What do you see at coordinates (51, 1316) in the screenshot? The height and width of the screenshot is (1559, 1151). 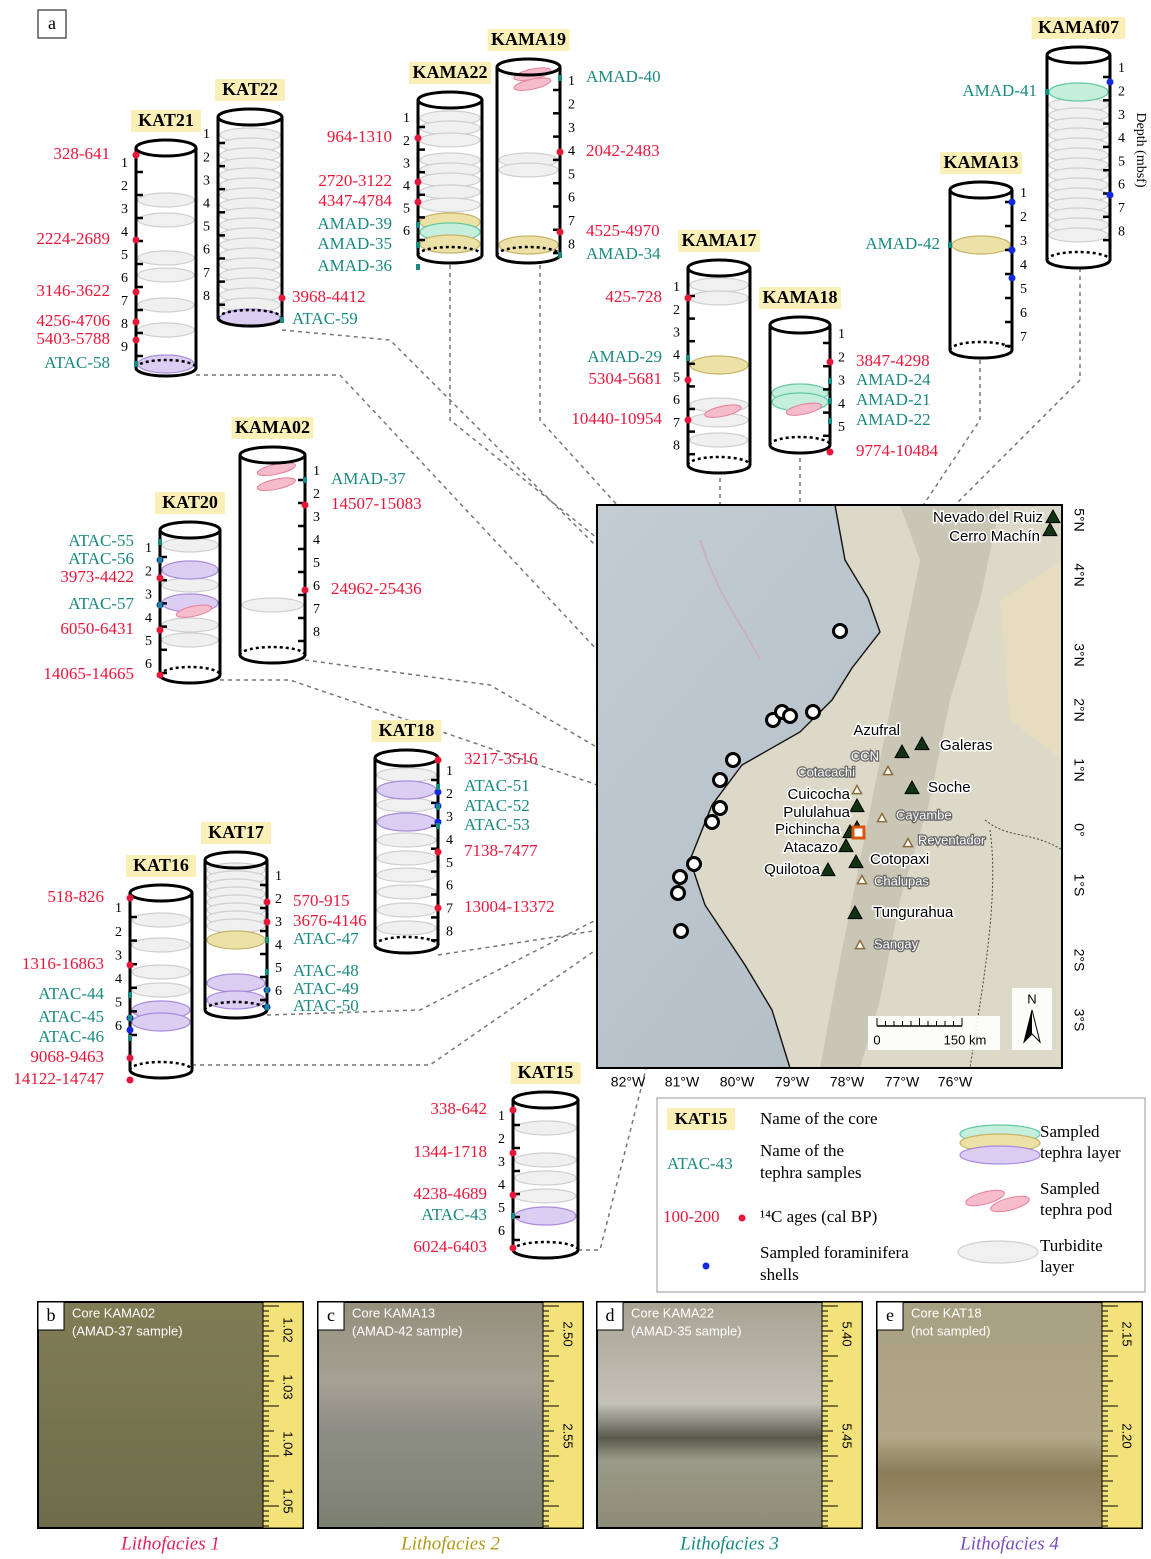 I see `photo-label-box` at bounding box center [51, 1316].